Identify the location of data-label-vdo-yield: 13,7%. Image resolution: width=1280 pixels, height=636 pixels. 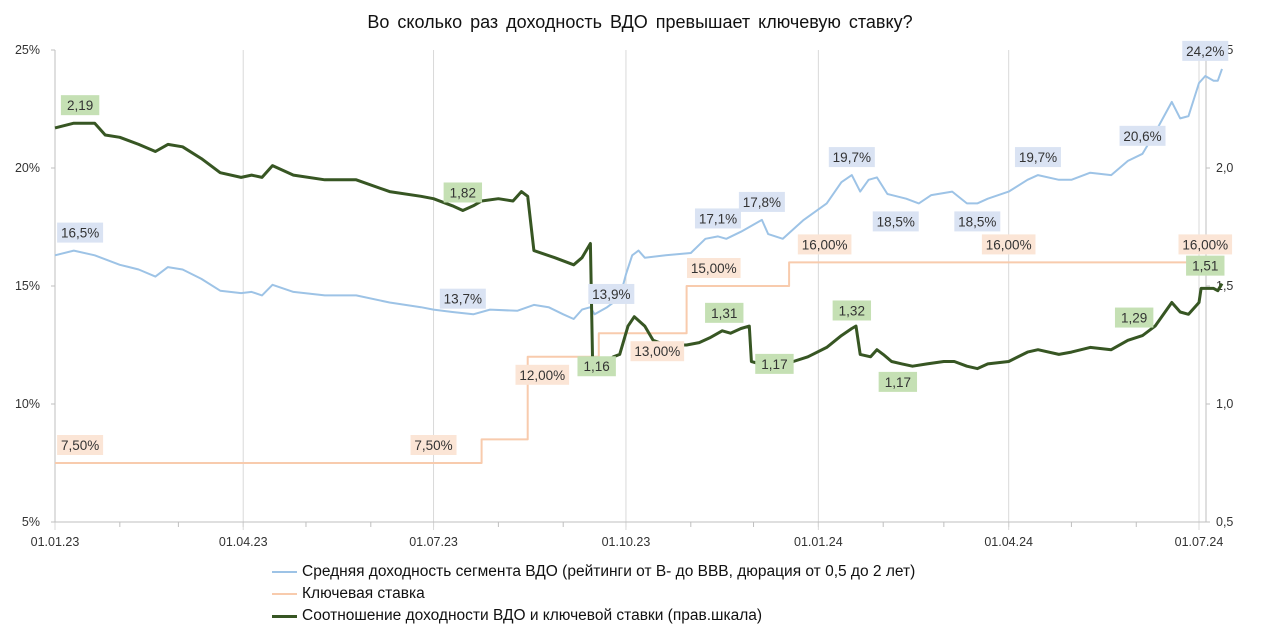
(462, 298).